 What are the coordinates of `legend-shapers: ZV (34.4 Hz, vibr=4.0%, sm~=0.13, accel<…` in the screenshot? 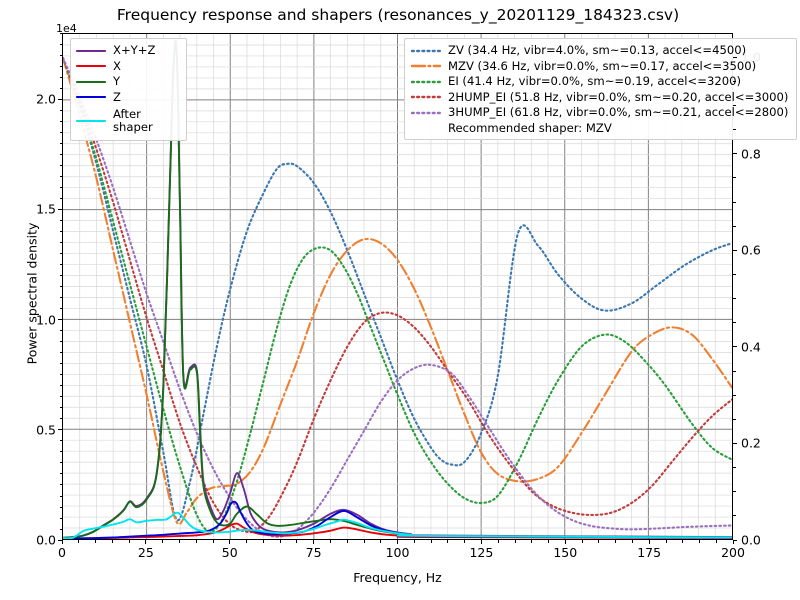 It's located at (601, 89).